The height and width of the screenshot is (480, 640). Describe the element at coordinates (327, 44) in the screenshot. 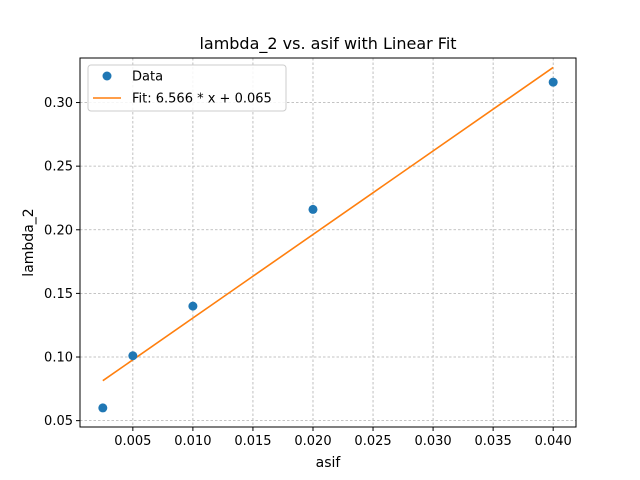

I see `chart-title: lambda_2 vs. asif with Linear Fit` at that location.